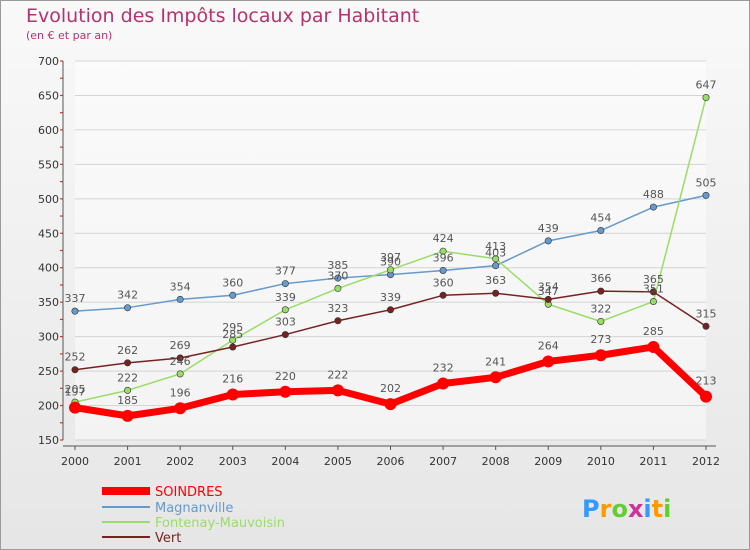  What do you see at coordinates (48, 371) in the screenshot?
I see `y-tick-label: 250` at bounding box center [48, 371].